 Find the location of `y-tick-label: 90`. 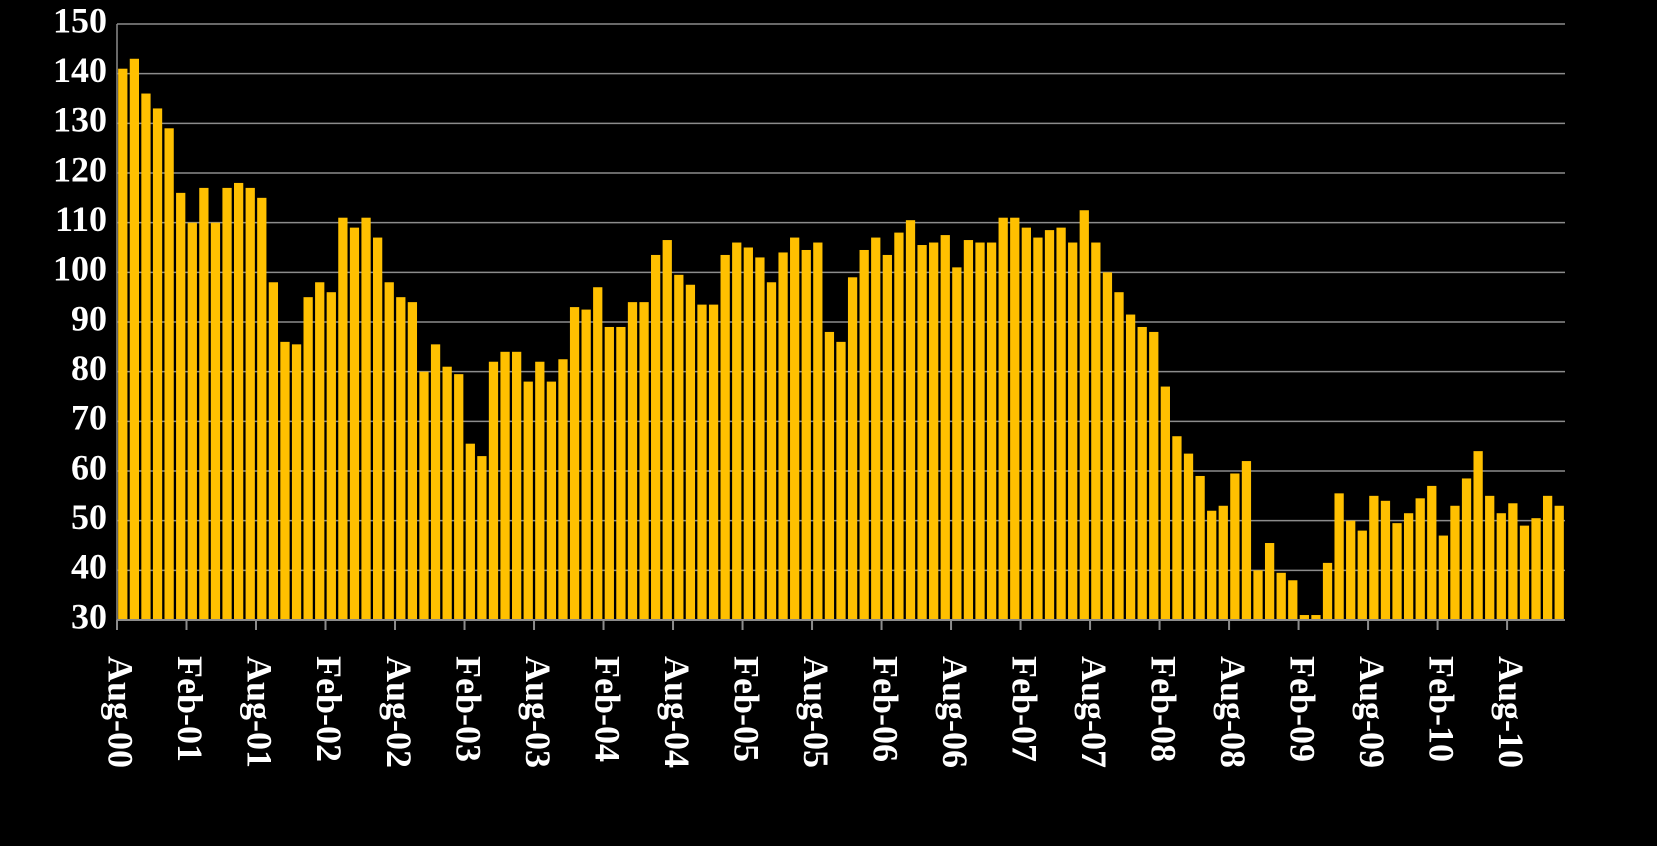

y-tick-label: 90 is located at coordinates (89, 318).